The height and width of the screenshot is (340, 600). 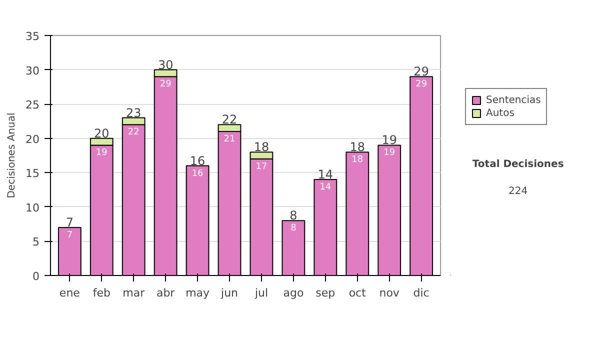 What do you see at coordinates (33, 139) in the screenshot?
I see `y-tick-label: 20` at bounding box center [33, 139].